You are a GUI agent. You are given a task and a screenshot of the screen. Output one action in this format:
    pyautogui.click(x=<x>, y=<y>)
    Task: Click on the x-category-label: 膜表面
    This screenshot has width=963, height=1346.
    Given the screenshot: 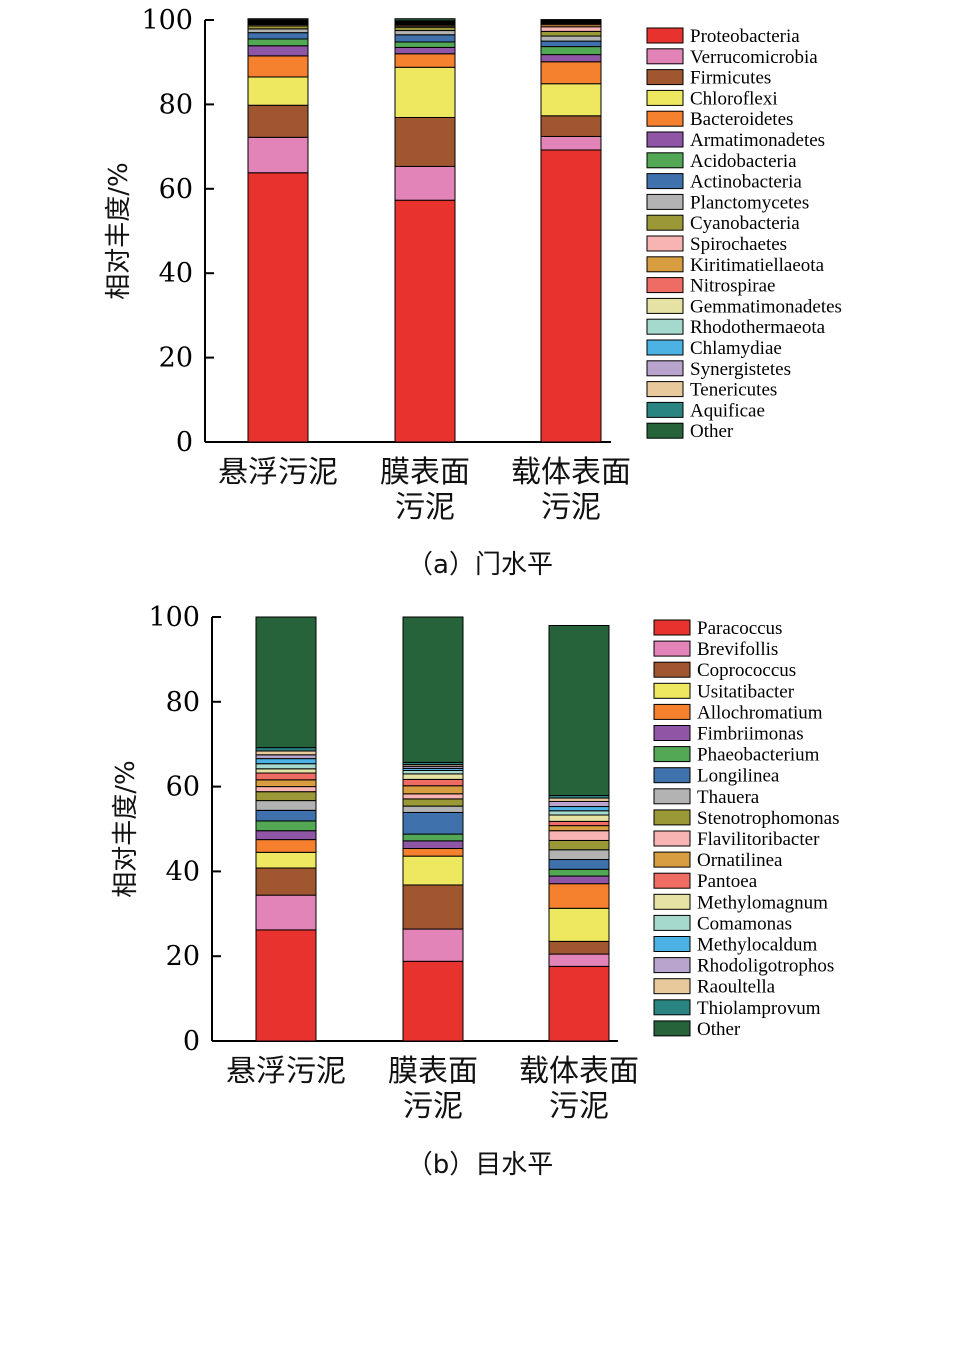 What is the action you would take?
    pyautogui.click(x=425, y=472)
    